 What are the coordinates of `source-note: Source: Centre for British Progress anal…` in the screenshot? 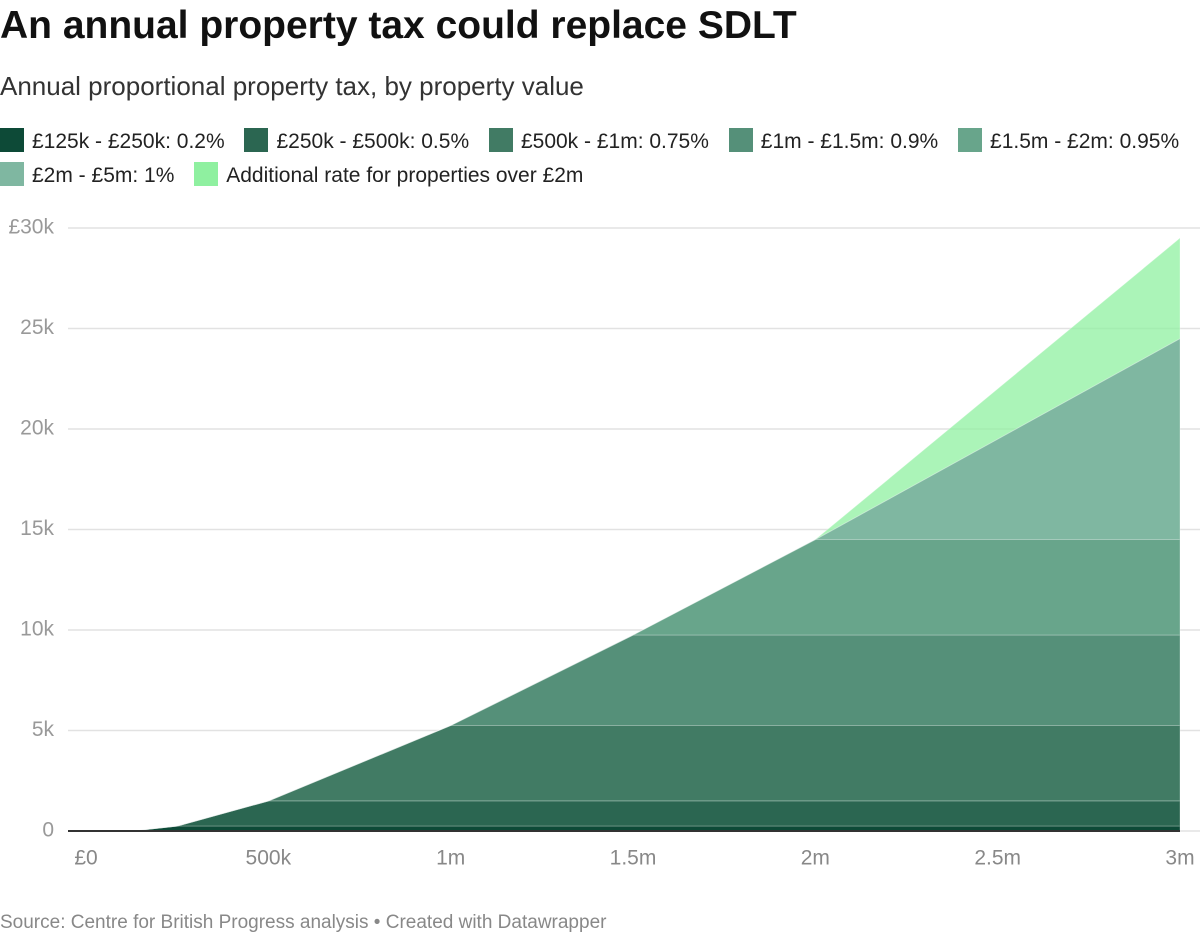 It's located at (303, 922).